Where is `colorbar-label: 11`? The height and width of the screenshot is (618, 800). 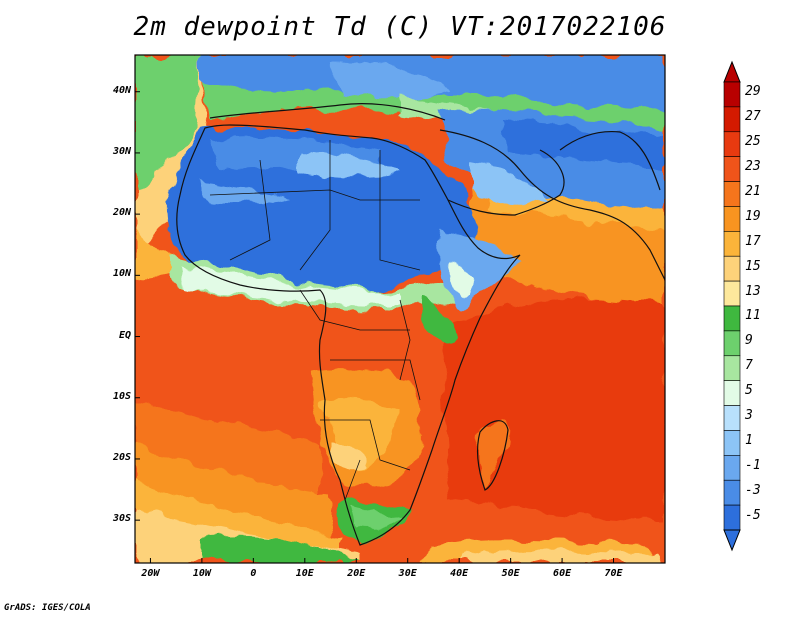
colorbar-label: 11 is located at coordinates (753, 316).